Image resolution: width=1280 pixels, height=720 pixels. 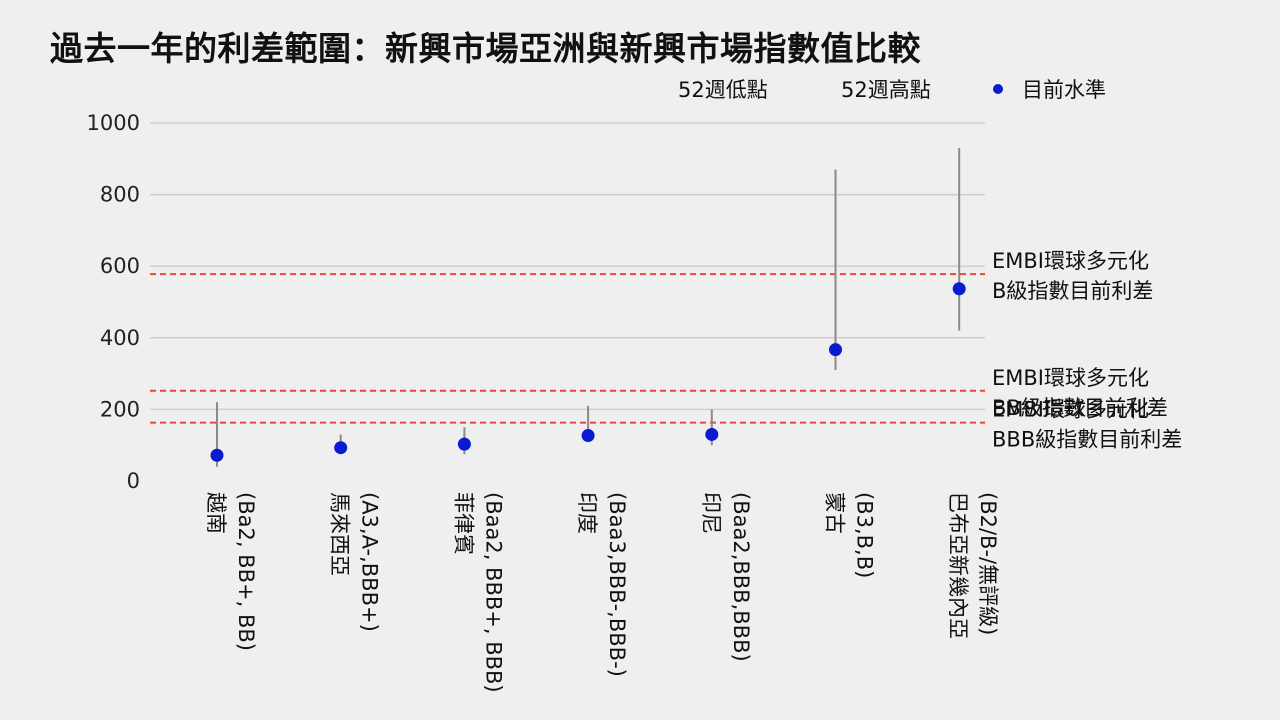 What do you see at coordinates (231, 571) in the screenshot?
I see `category-label: 越南 (Ba2, BB+, BB)` at bounding box center [231, 571].